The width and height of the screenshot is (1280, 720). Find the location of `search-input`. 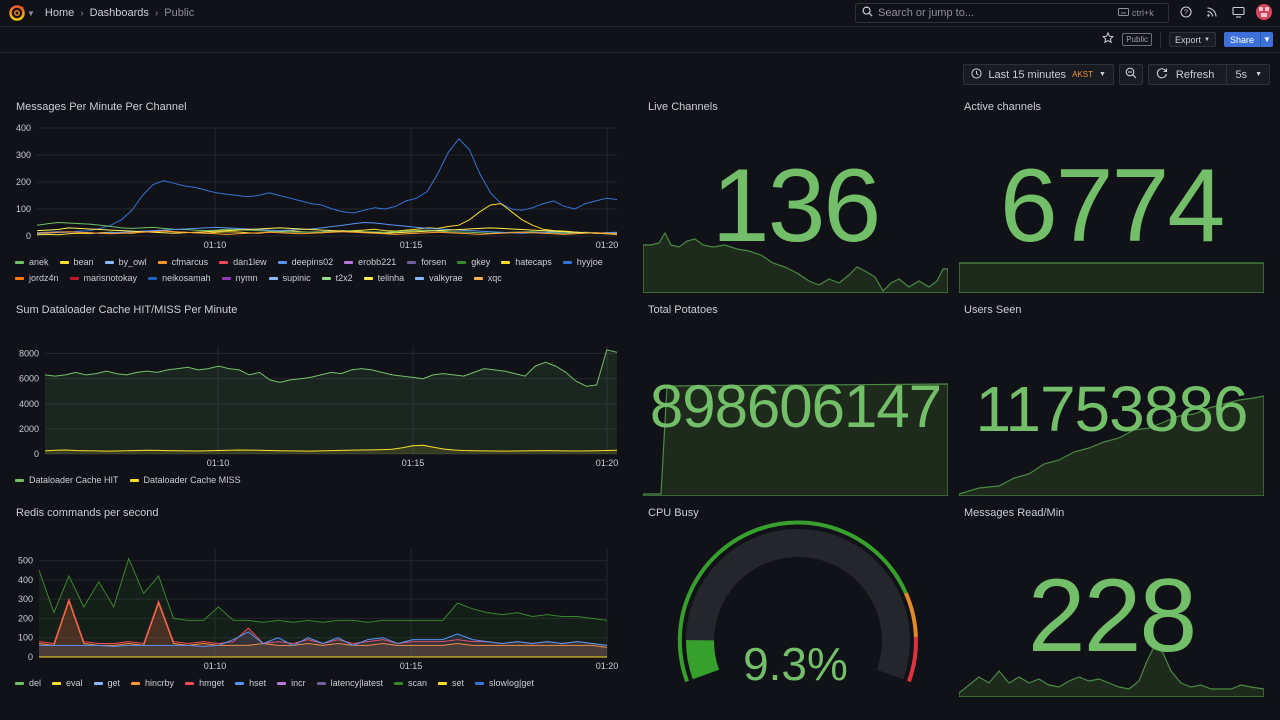

search-input is located at coordinates (998, 13).